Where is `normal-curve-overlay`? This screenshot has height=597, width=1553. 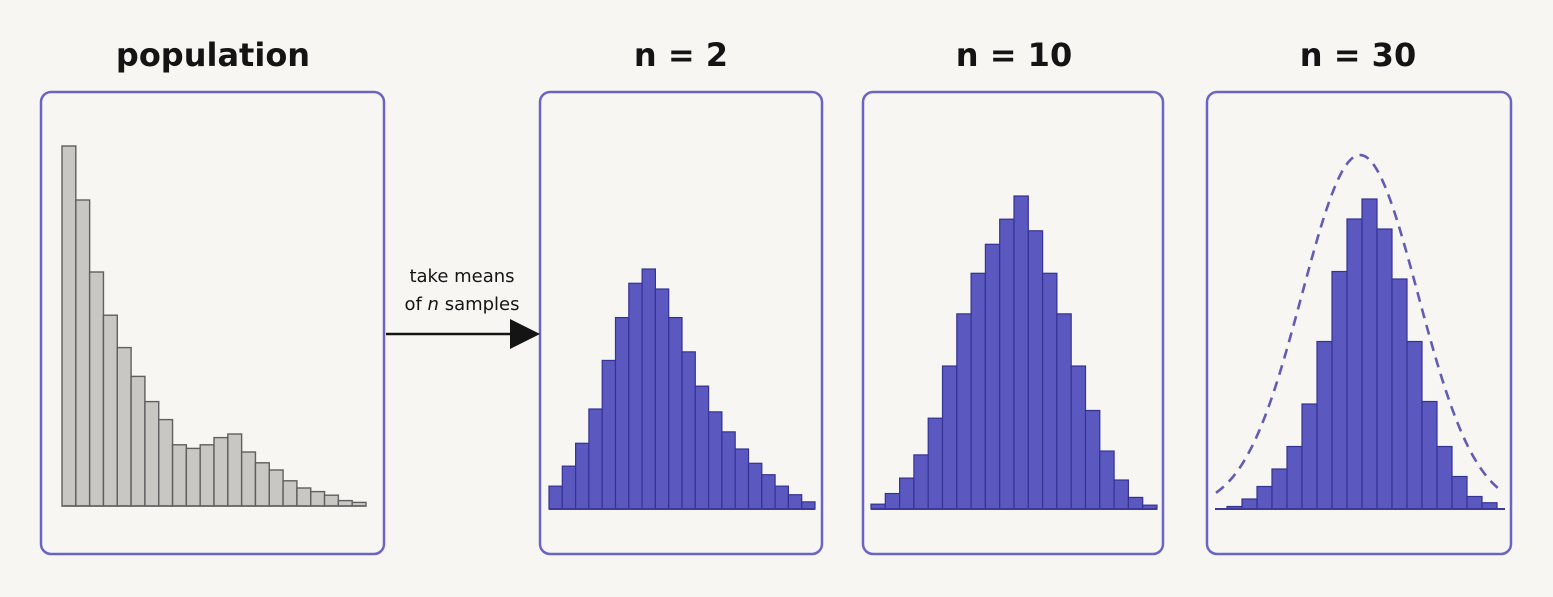
normal-curve-overlay is located at coordinates (1359, 323).